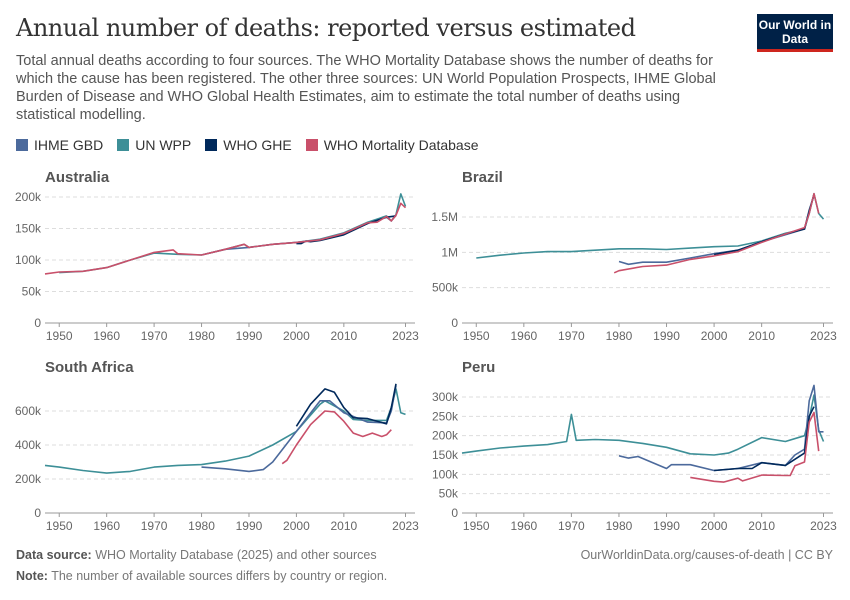 The height and width of the screenshot is (600, 850). I want to click on legend-label: WHO GHE, so click(257, 145).